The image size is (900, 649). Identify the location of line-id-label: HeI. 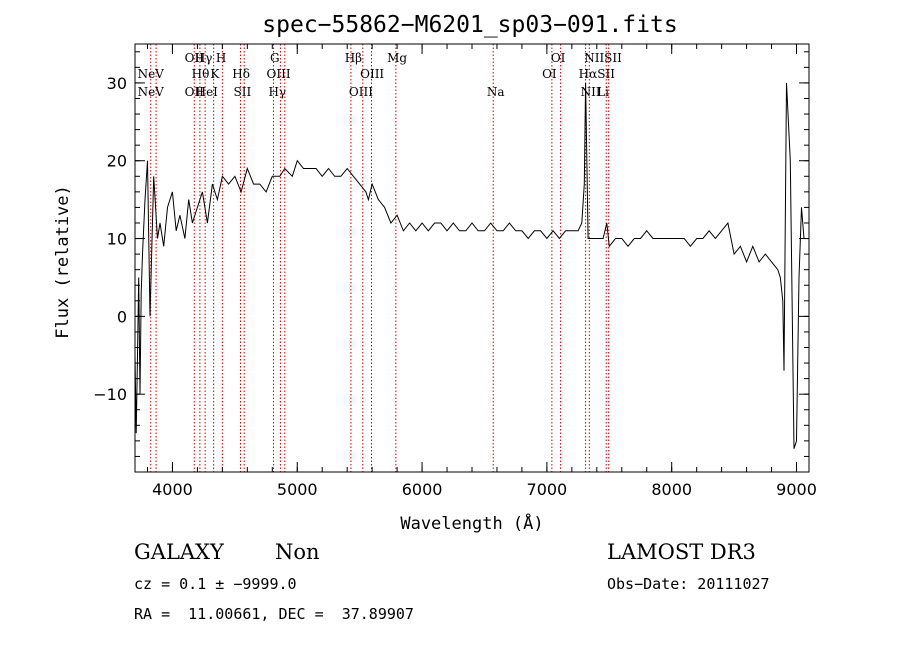
(207, 92).